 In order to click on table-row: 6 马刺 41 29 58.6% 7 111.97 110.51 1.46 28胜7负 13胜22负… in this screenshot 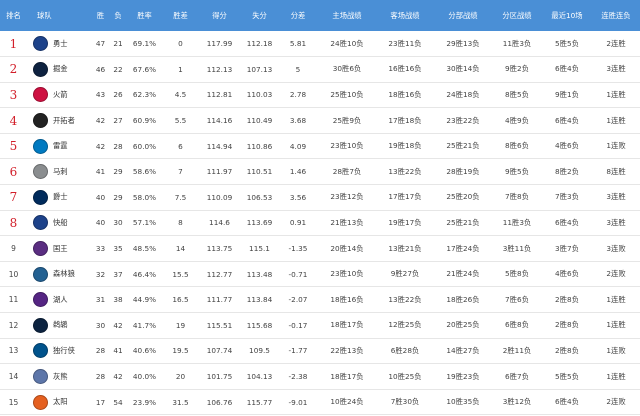, I will do `click(320, 172)`.